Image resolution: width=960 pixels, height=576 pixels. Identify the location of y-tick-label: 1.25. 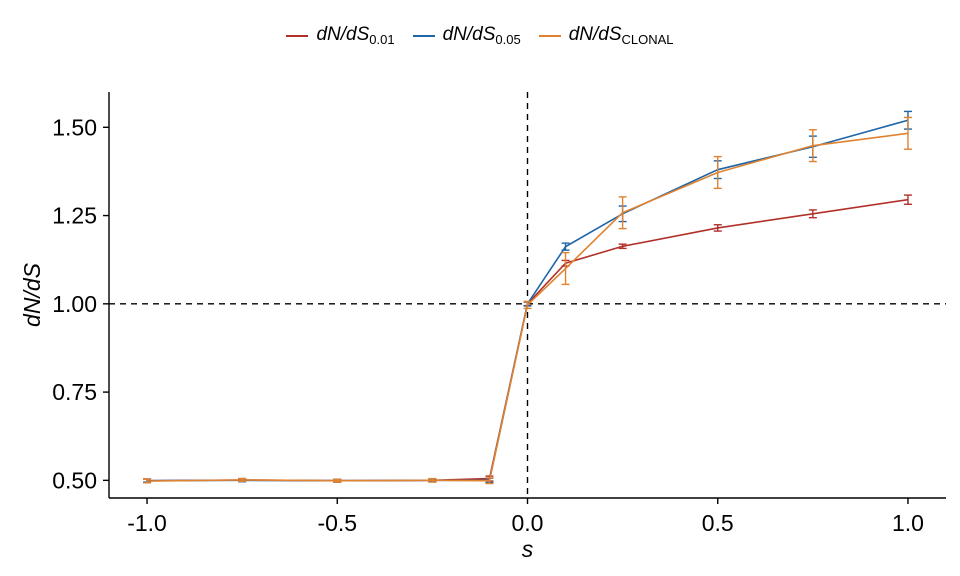
(74, 216).